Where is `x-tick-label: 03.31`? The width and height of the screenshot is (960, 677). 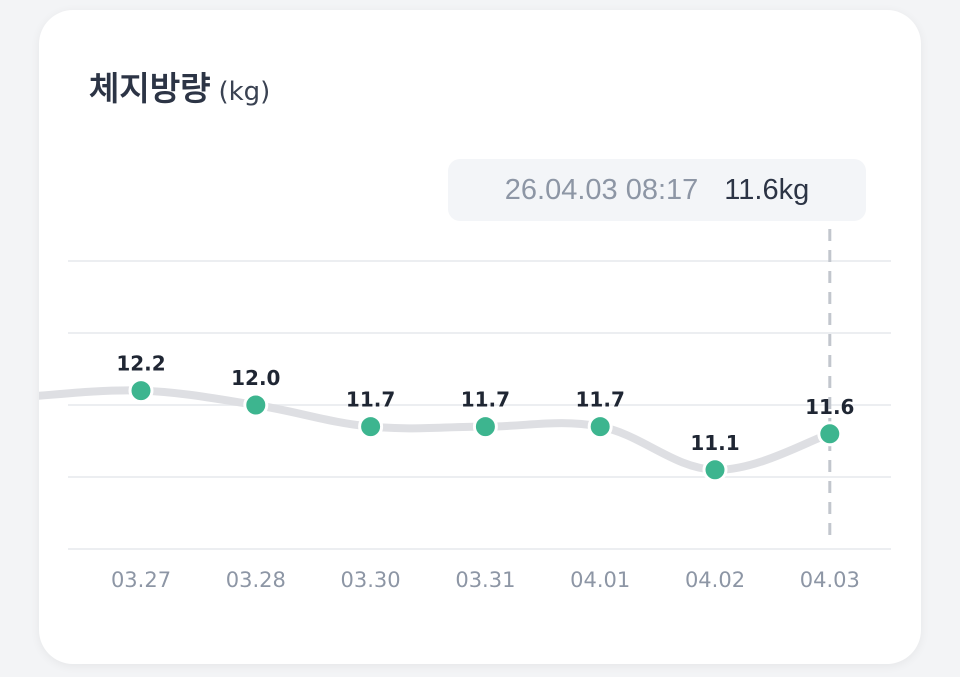 x-tick-label: 03.31 is located at coordinates (485, 580).